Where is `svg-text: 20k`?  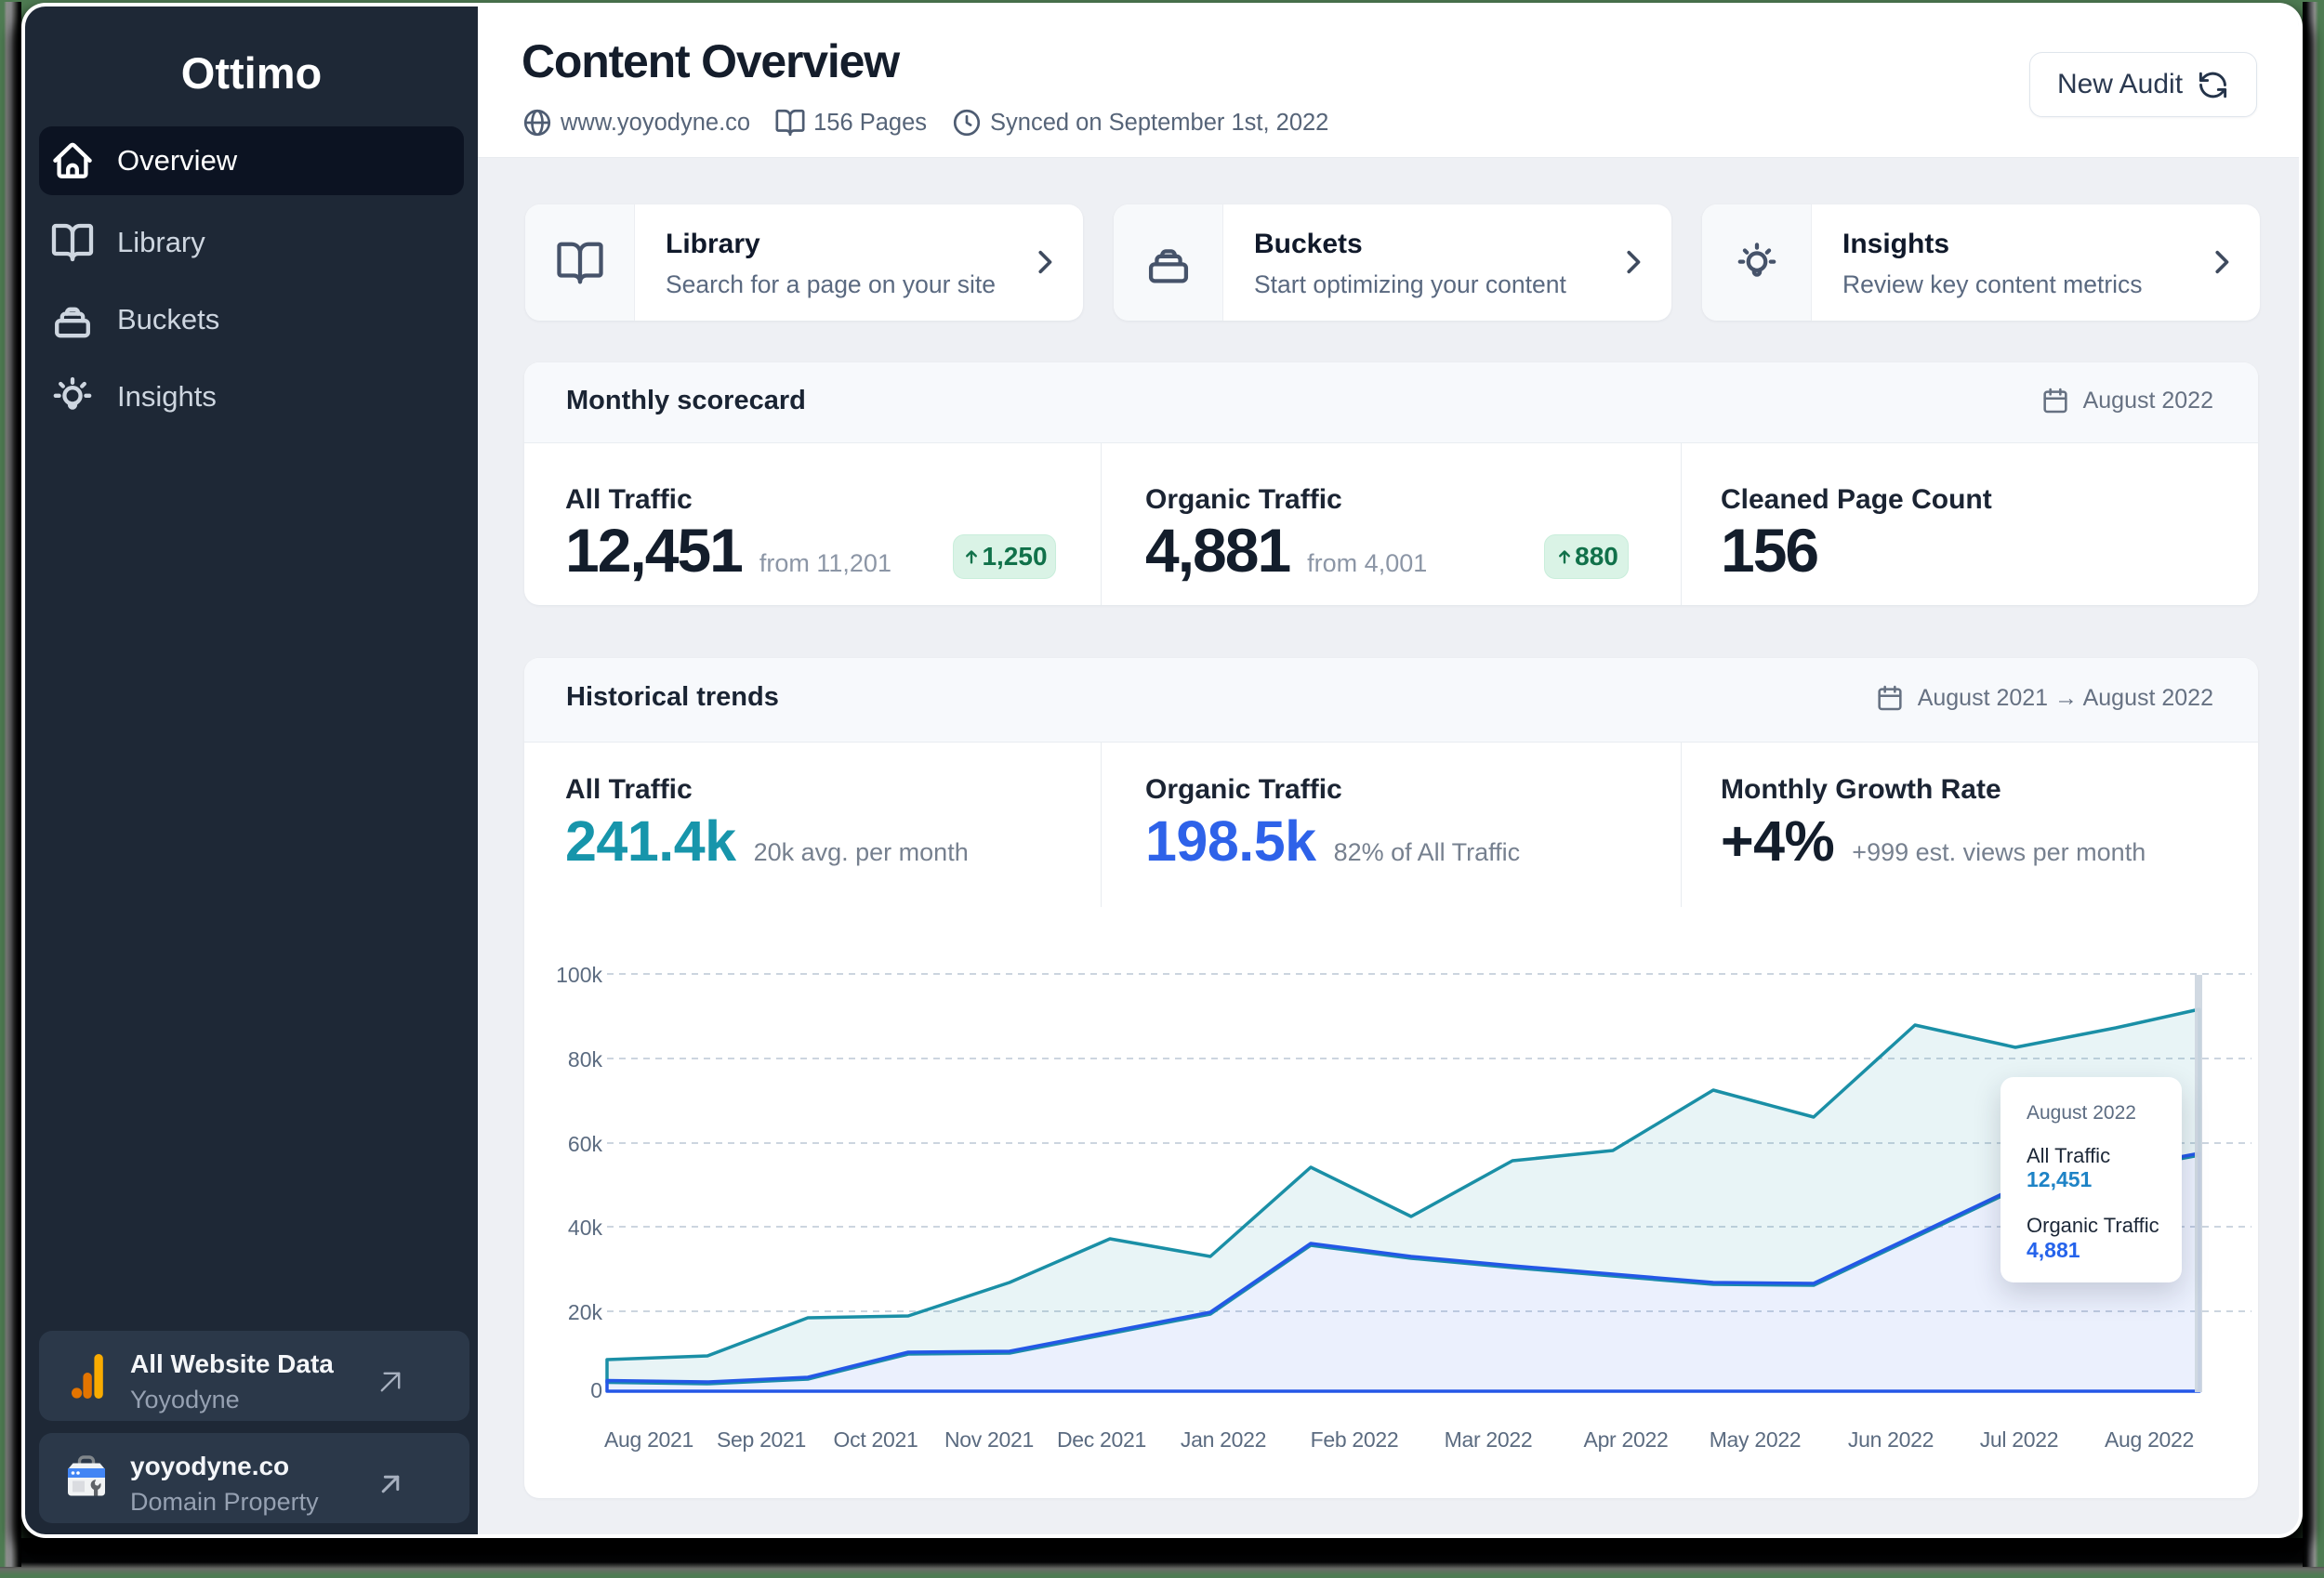
svg-text: 20k is located at coordinates (585, 1312).